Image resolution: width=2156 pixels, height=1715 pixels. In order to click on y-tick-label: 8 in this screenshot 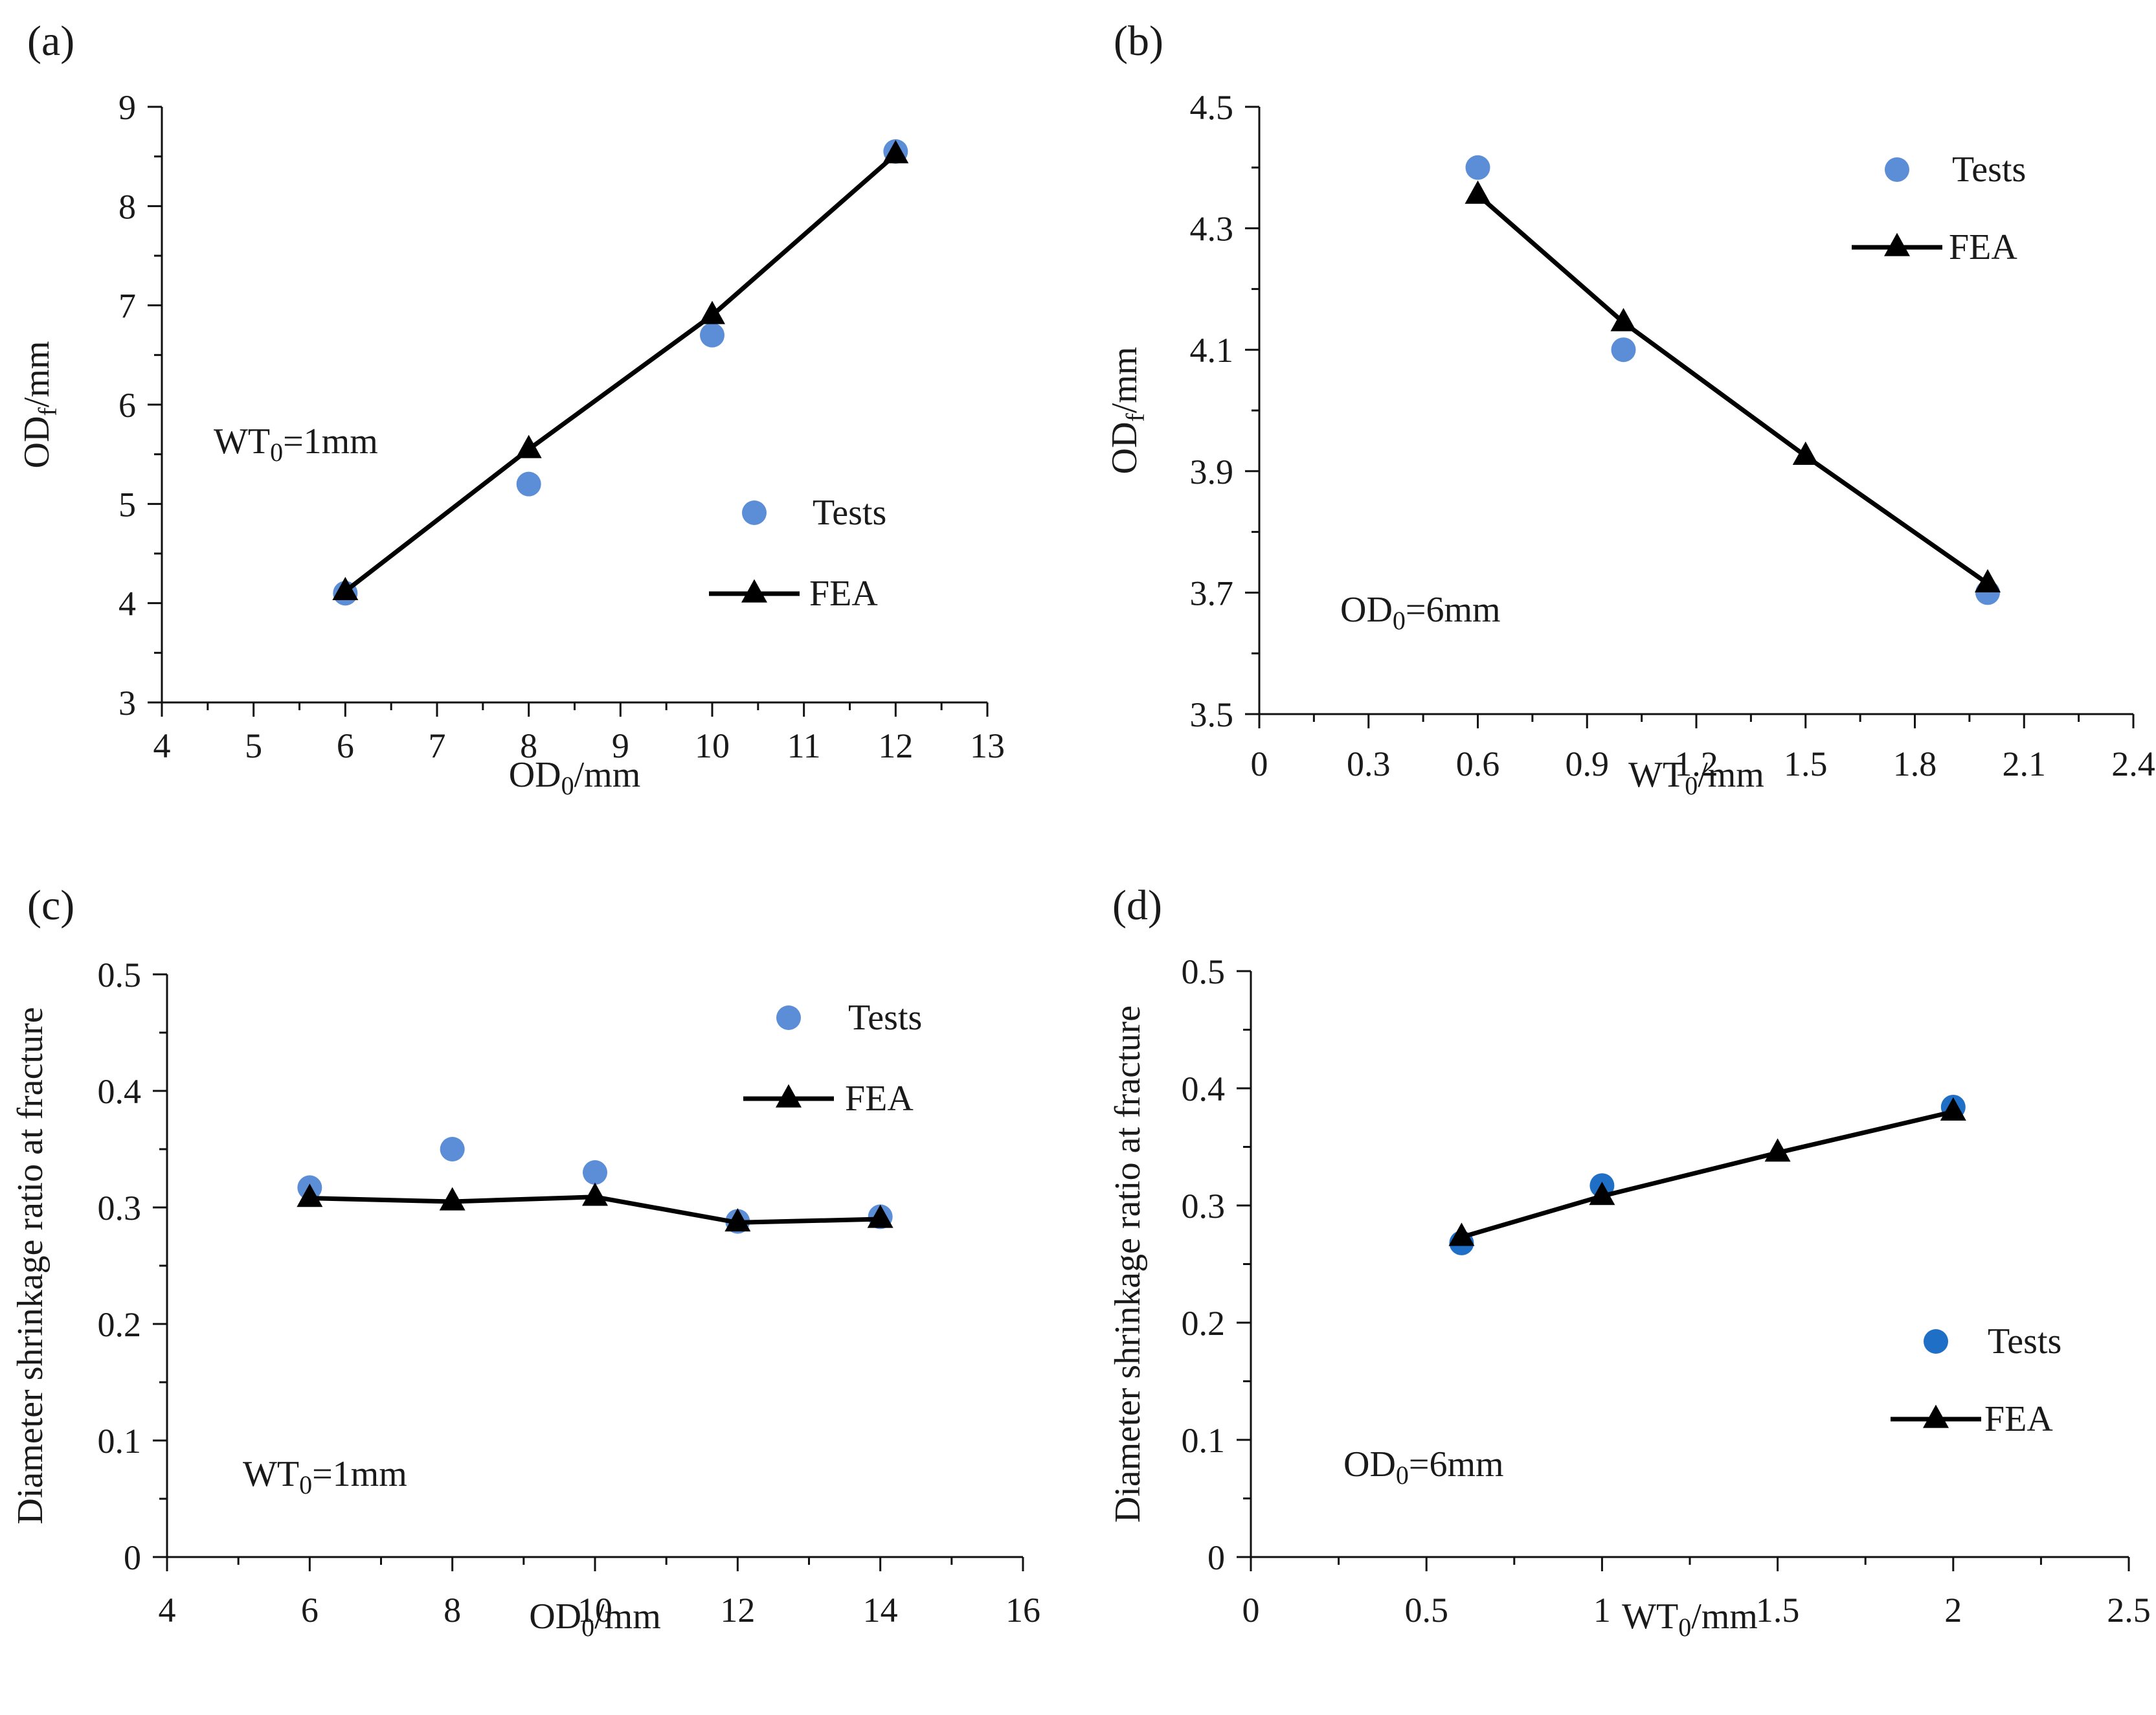, I will do `click(127, 206)`.